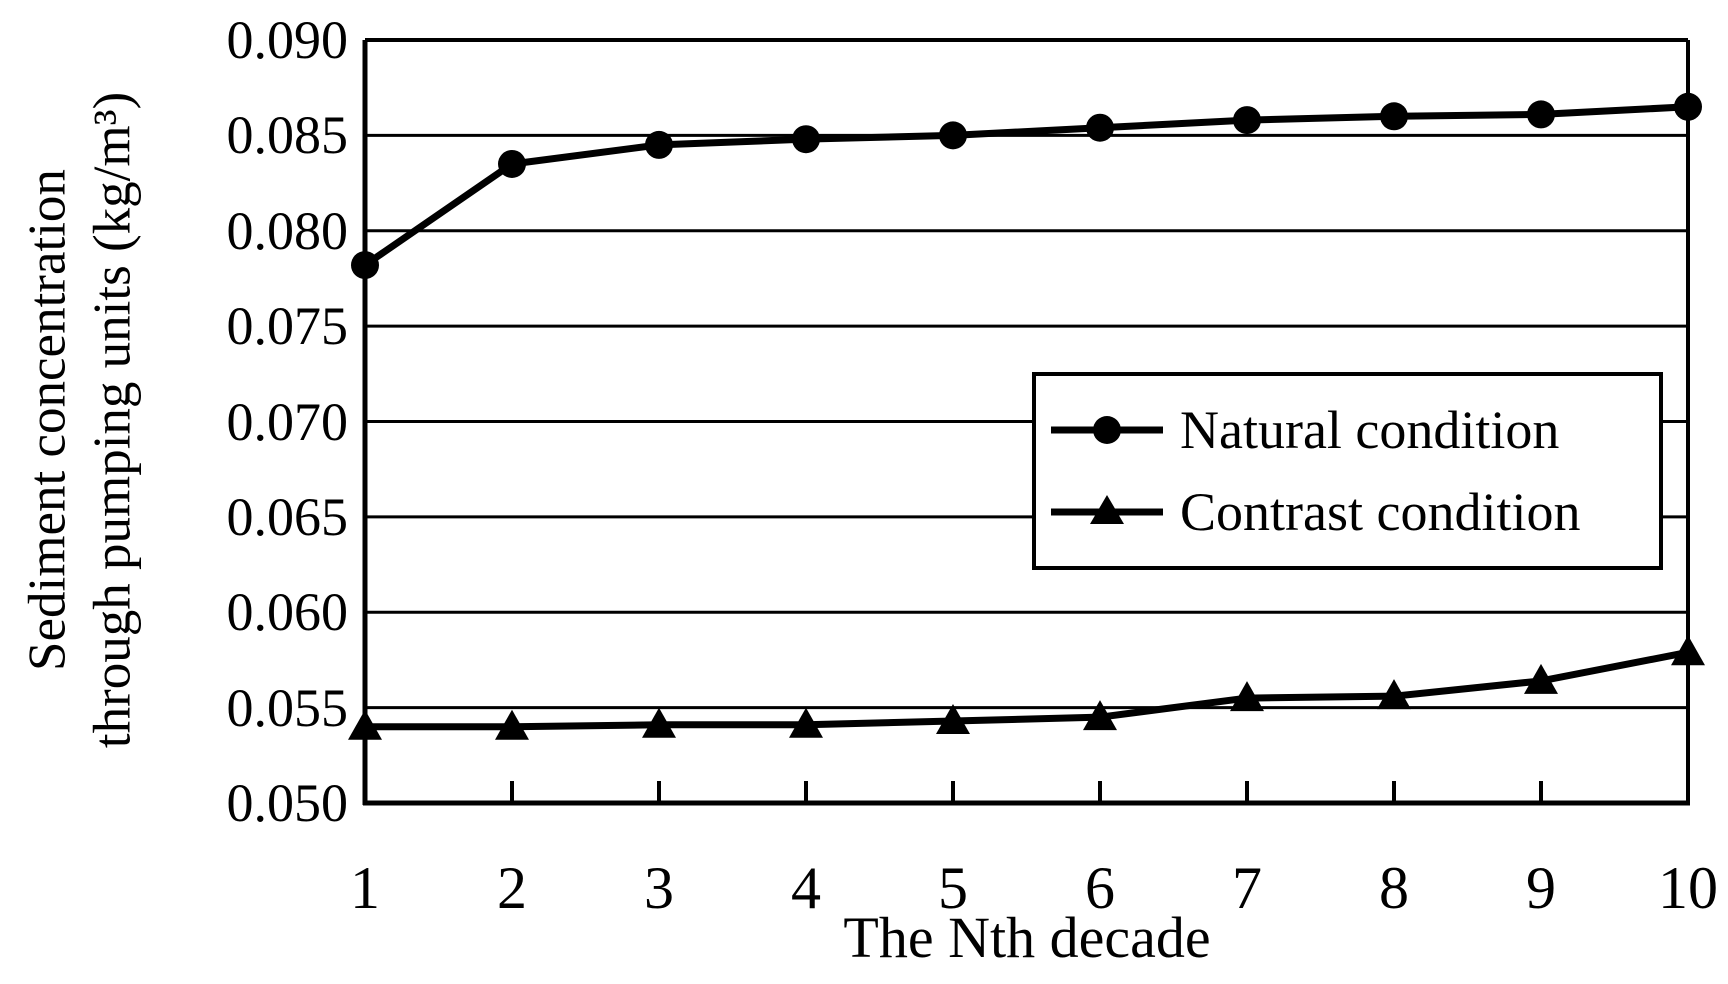  Describe the element at coordinates (1541, 888) in the screenshot. I see `x-tick-label: 9` at that location.